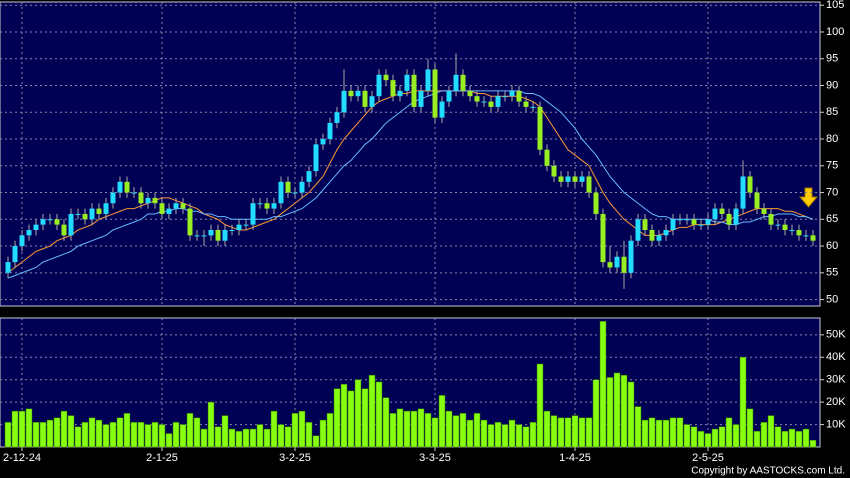 The height and width of the screenshot is (478, 850). I want to click on y-tick-label: 60, so click(832, 246).